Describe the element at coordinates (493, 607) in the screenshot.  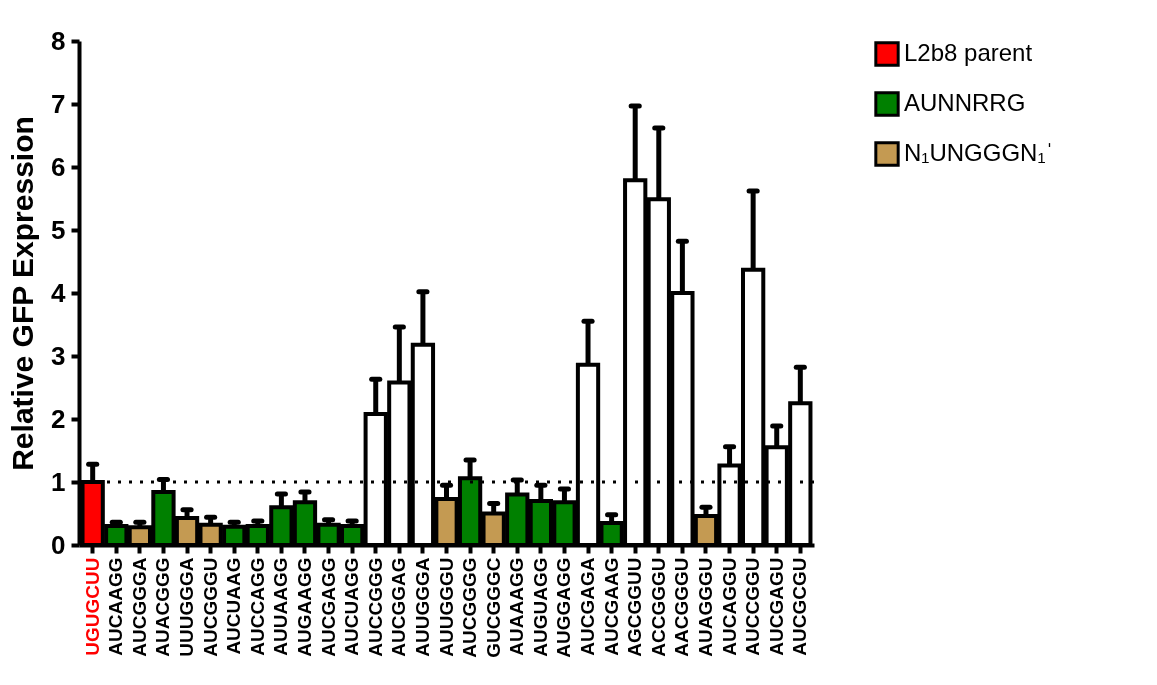
I see `x-tick-label: GUCGGGC` at that location.